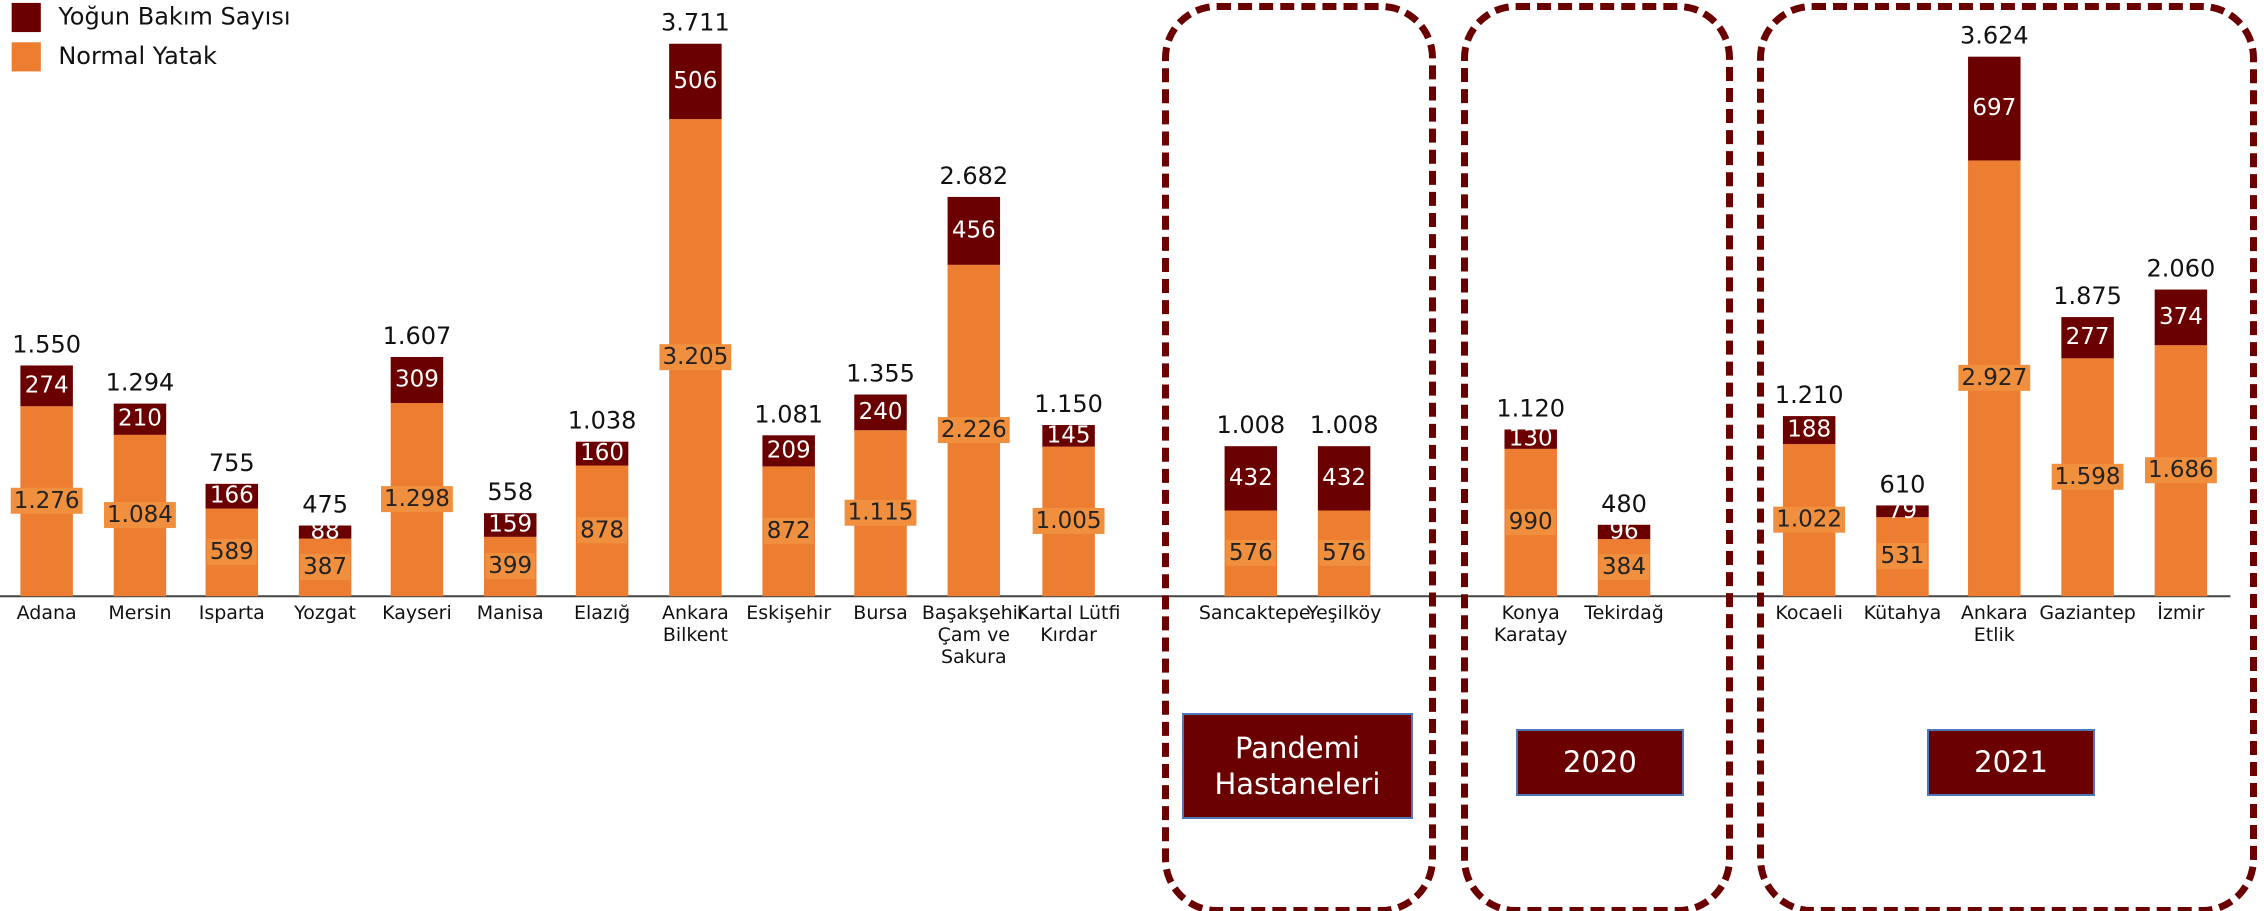 The width and height of the screenshot is (2264, 911). I want to click on value-label: 3.205, so click(695, 357).